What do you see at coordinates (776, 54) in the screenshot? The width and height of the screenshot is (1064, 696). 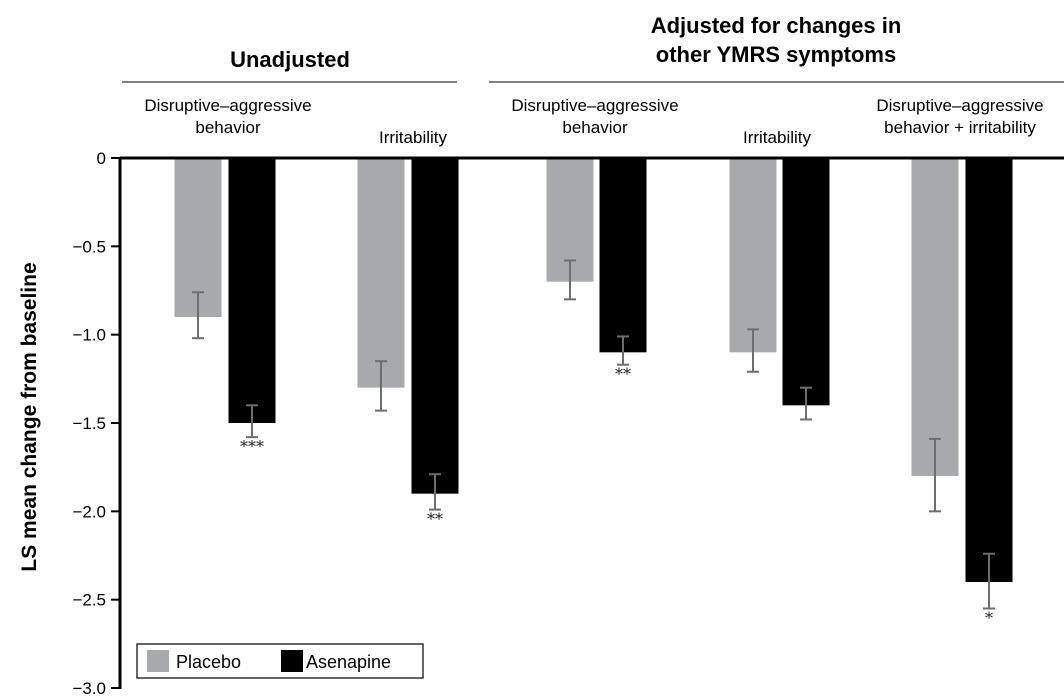 I see `group-title: other YMRS symptoms` at bounding box center [776, 54].